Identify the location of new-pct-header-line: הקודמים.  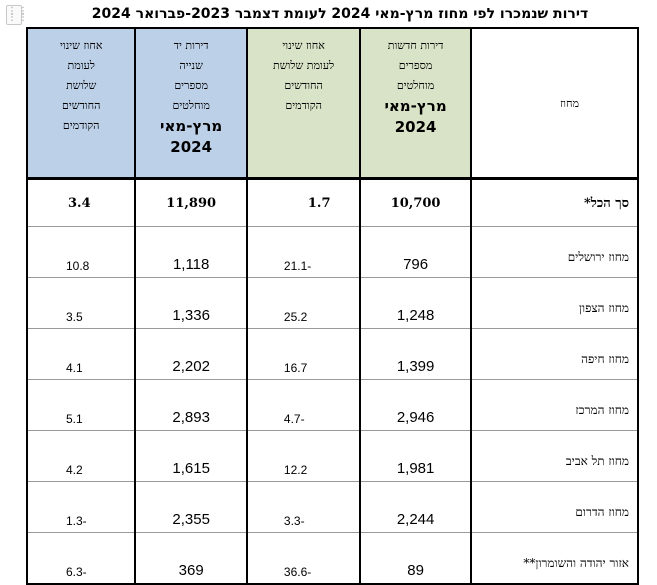
(303, 105).